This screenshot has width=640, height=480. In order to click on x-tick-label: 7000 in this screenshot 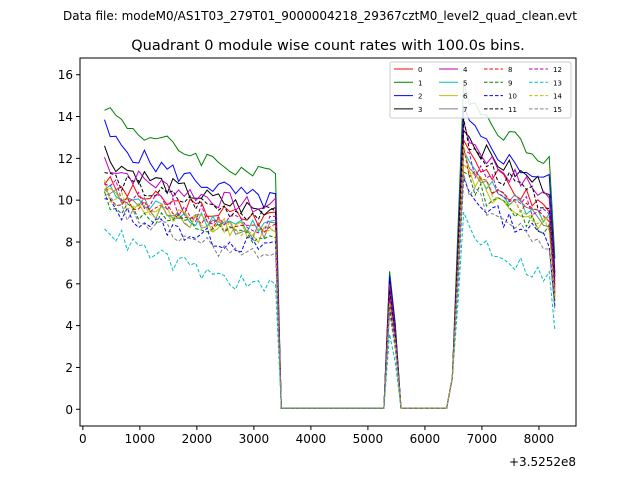, I will do `click(482, 439)`.